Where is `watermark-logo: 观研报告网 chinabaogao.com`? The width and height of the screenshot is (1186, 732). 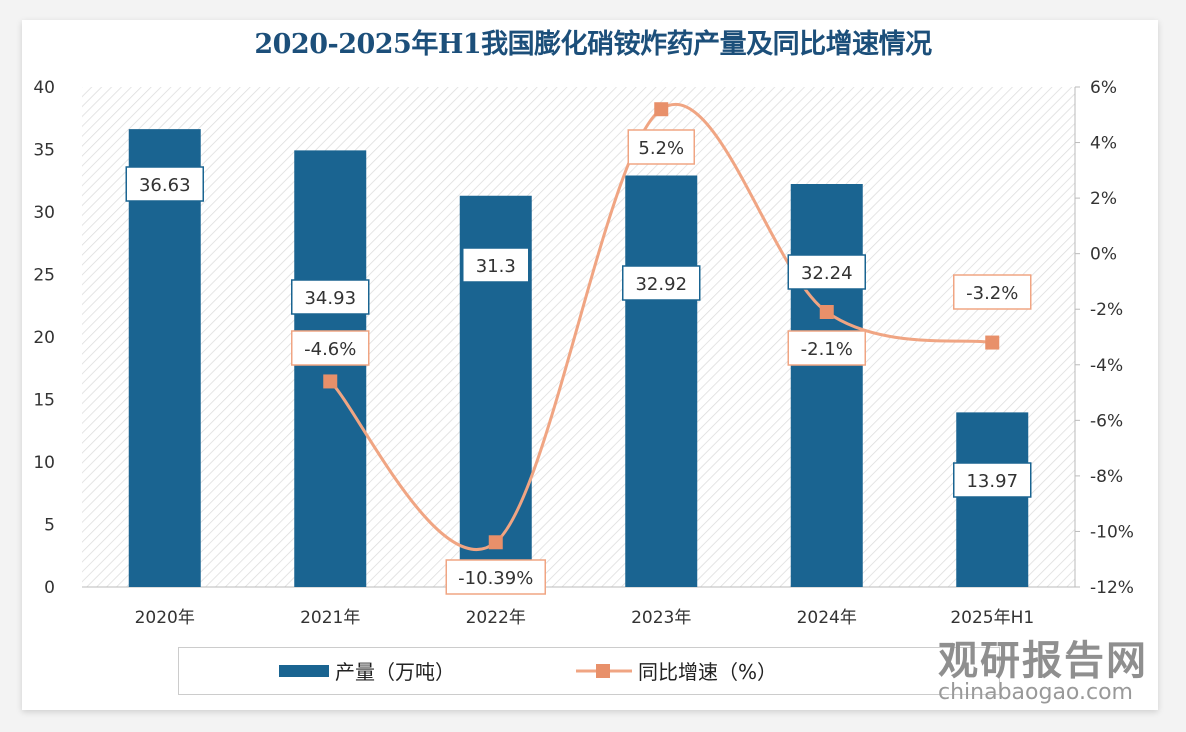 watermark-logo: 观研报告网 chinabaogao.com is located at coordinates (1043, 671).